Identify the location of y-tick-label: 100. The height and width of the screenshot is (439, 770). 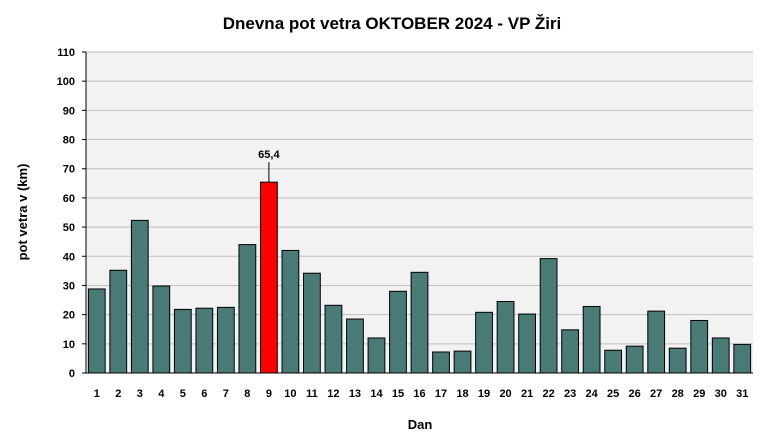
(66, 82).